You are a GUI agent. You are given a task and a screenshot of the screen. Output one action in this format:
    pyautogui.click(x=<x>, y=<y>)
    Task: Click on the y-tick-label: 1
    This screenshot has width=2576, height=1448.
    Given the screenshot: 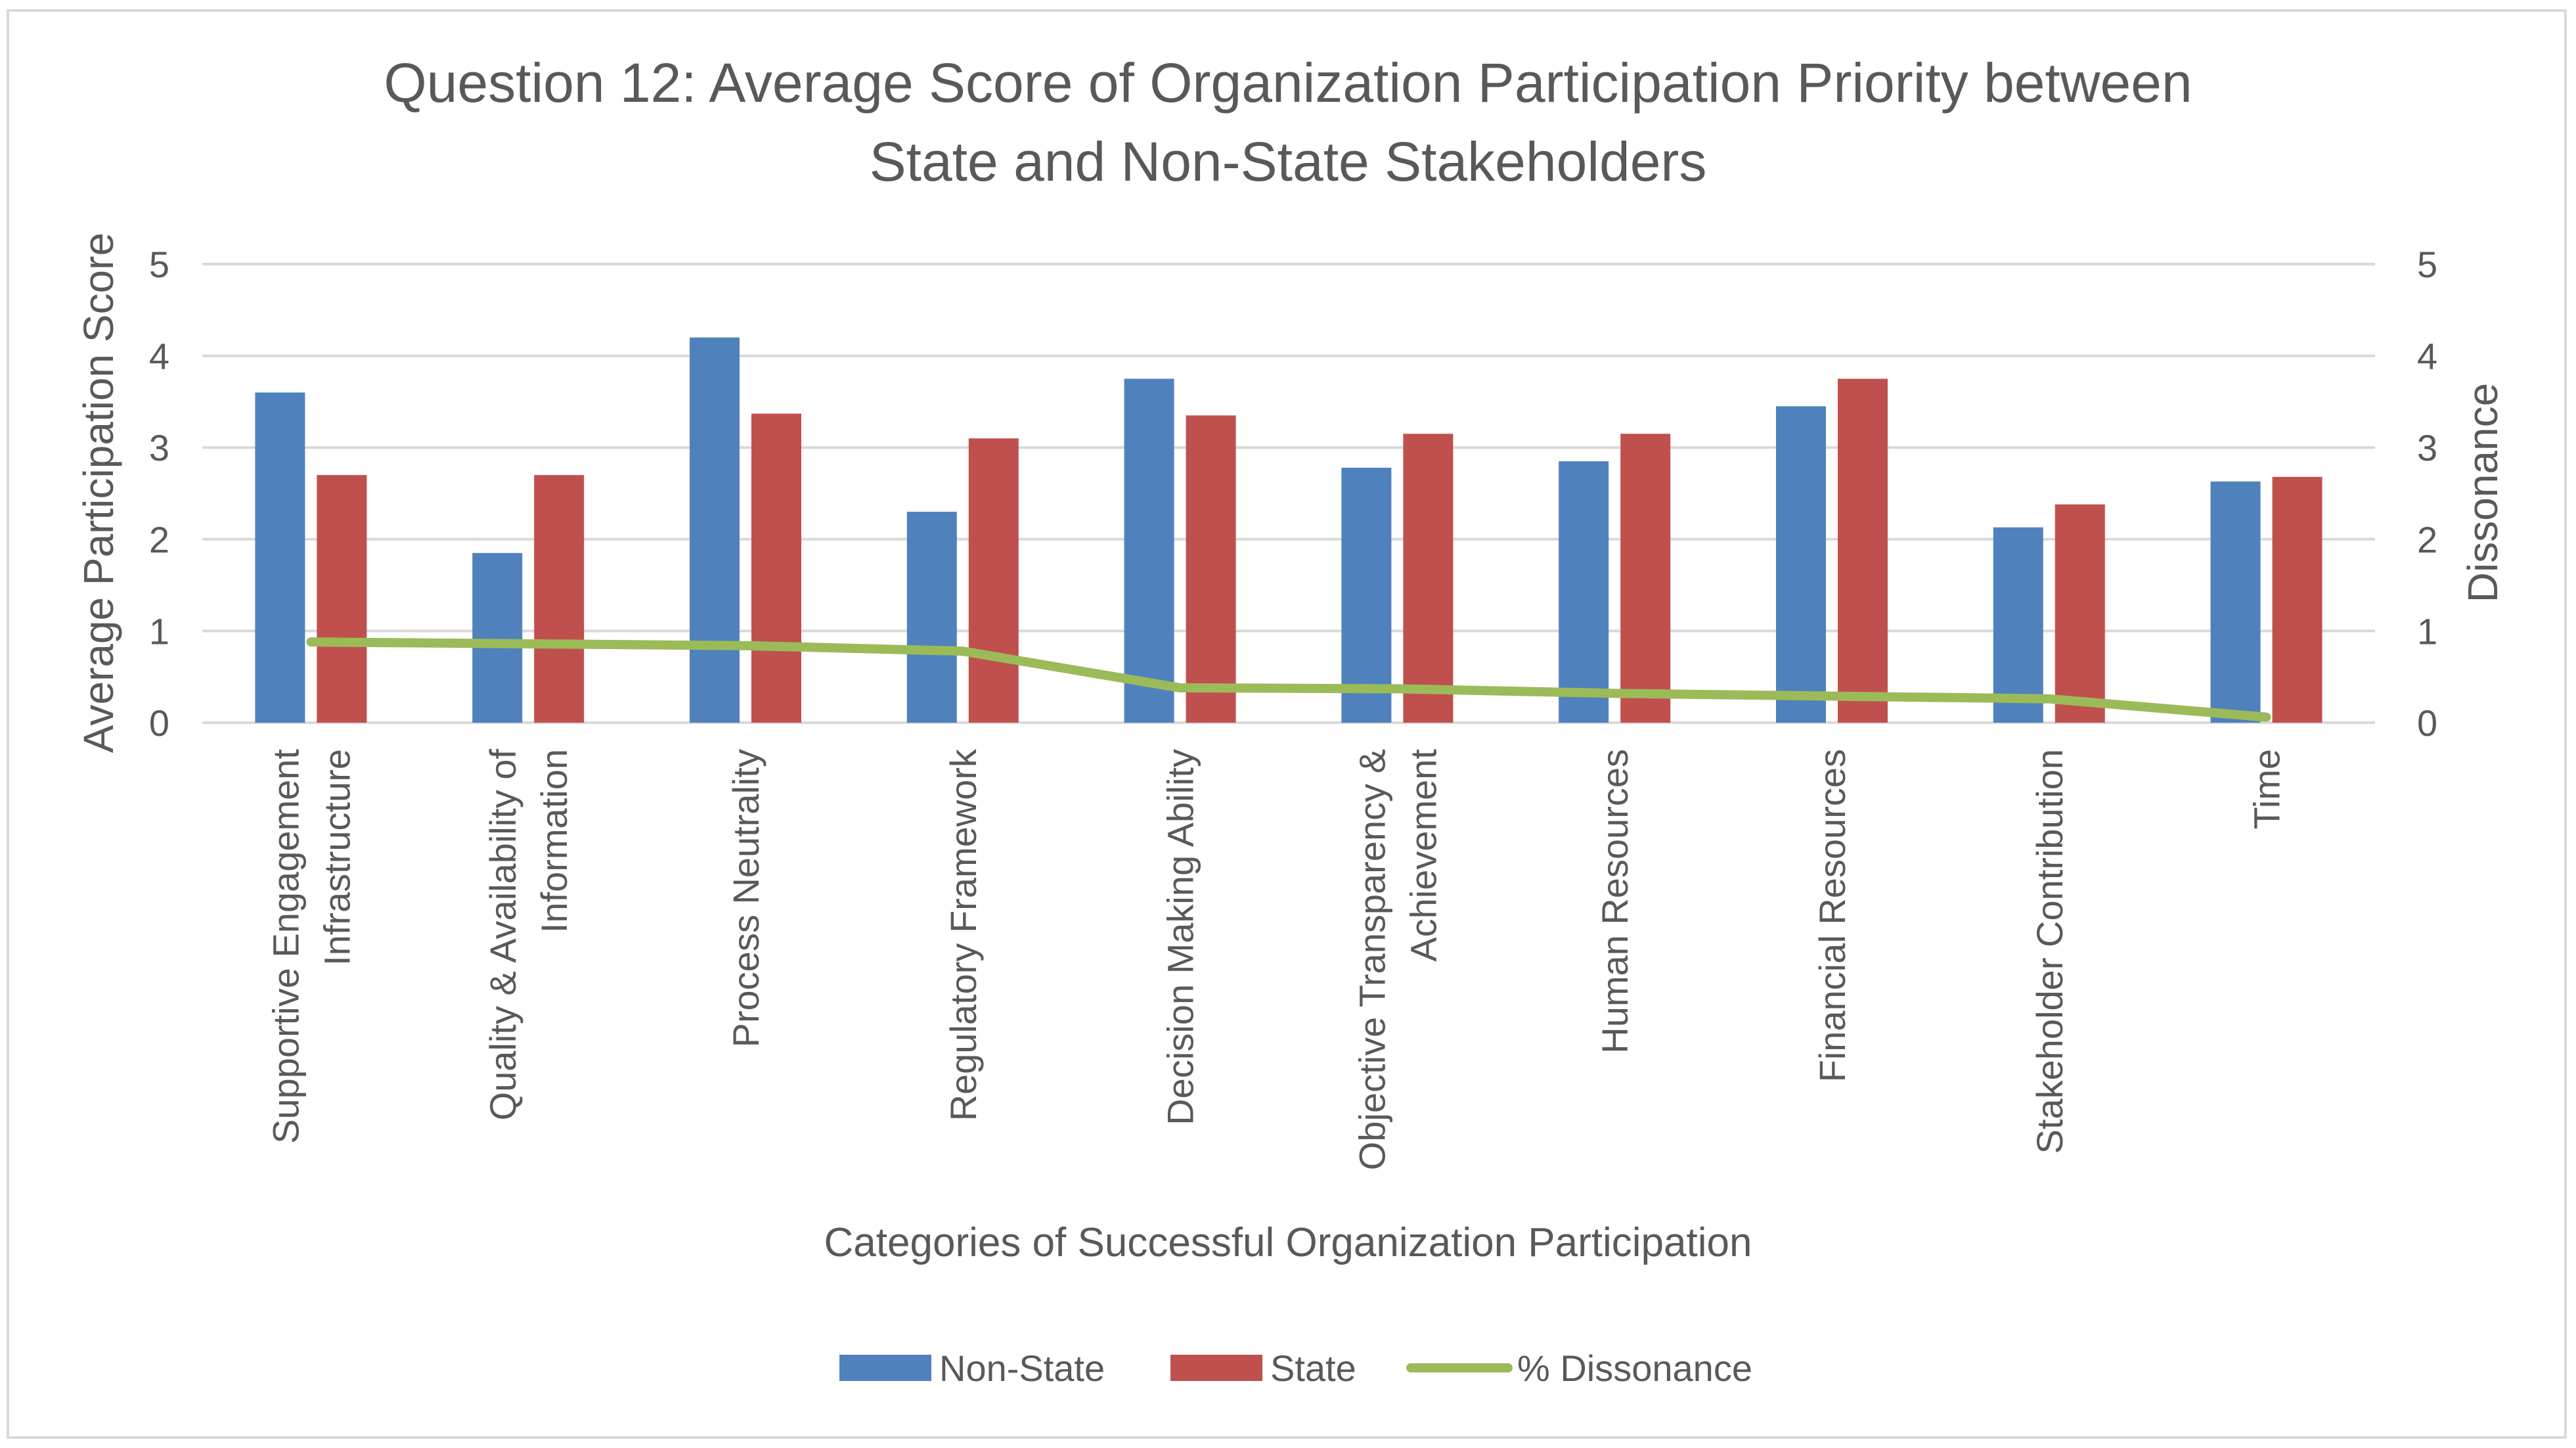 What is the action you would take?
    pyautogui.click(x=159, y=631)
    